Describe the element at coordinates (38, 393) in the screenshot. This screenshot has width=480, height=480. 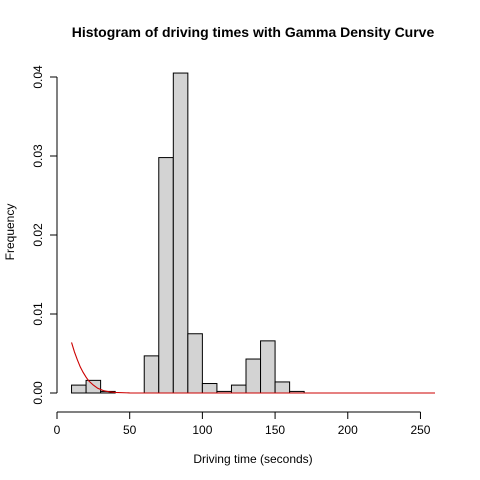
I see `y-tick-label-0: 0.00` at that location.